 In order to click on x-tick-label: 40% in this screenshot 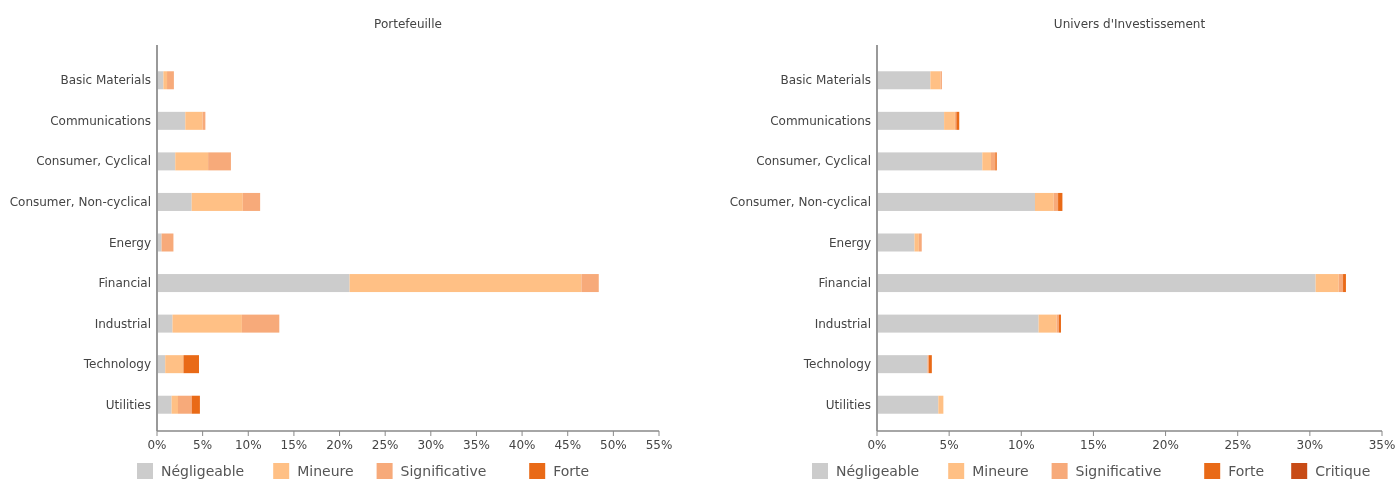, I will do `click(522, 445)`.